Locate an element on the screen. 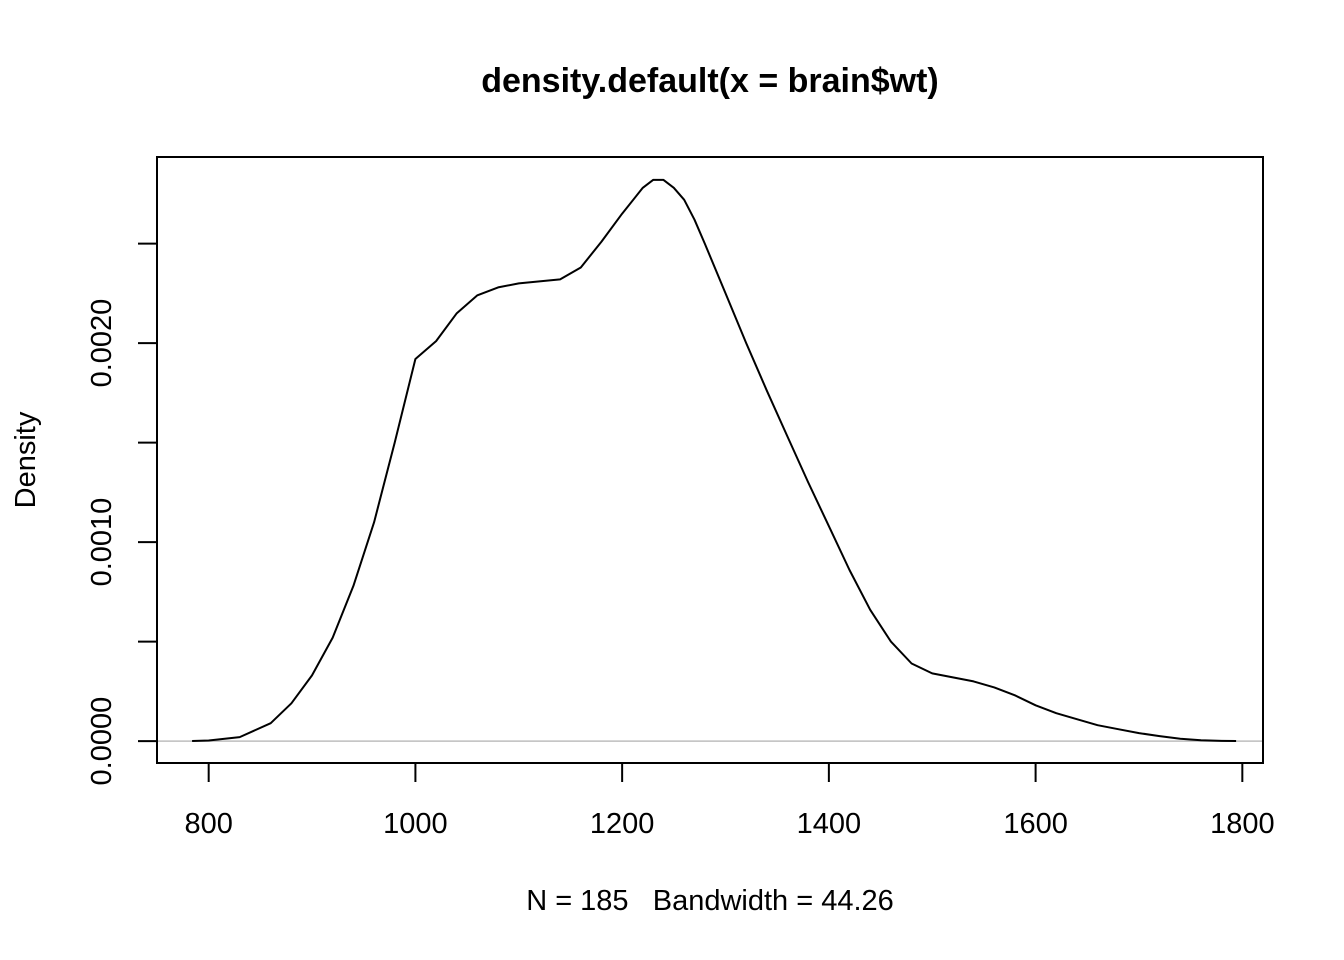  chart-title: density.default(x = brain$wt) is located at coordinates (710, 81).